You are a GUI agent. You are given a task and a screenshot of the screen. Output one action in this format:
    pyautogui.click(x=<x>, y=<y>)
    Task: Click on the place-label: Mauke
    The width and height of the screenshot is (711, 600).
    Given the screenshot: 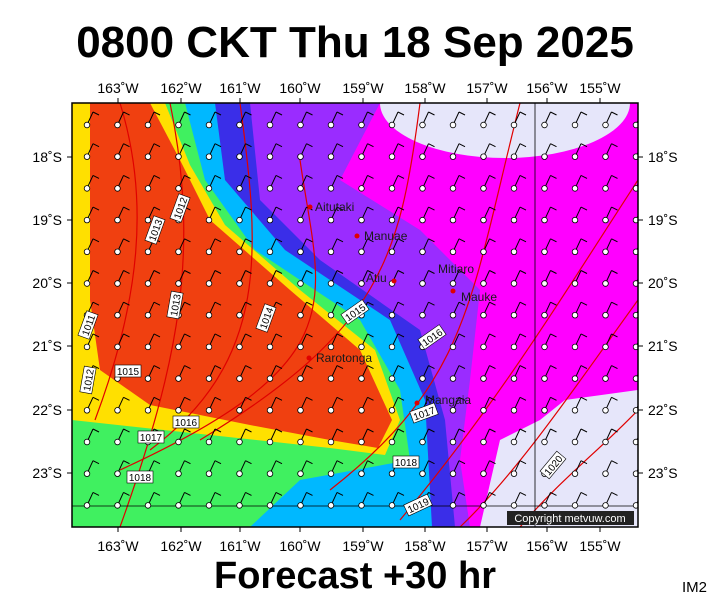 What is the action you would take?
    pyautogui.click(x=479, y=297)
    